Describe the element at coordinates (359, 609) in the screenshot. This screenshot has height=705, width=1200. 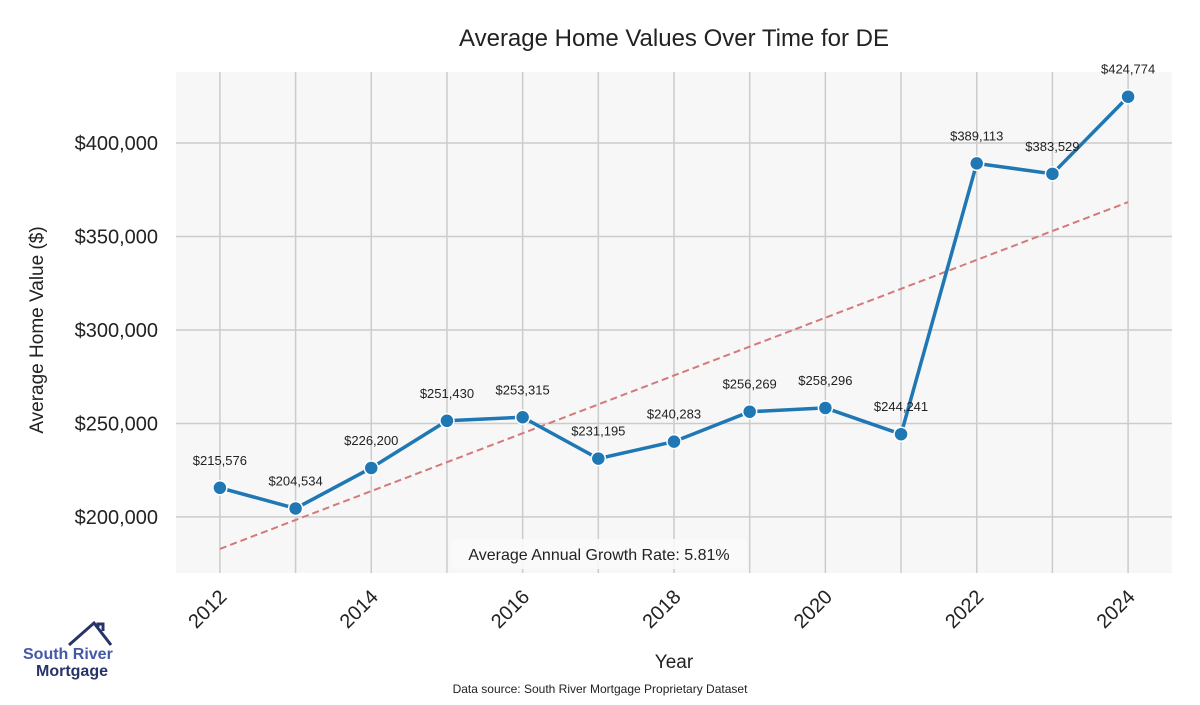
I see `x-tick-label: 2014` at that location.